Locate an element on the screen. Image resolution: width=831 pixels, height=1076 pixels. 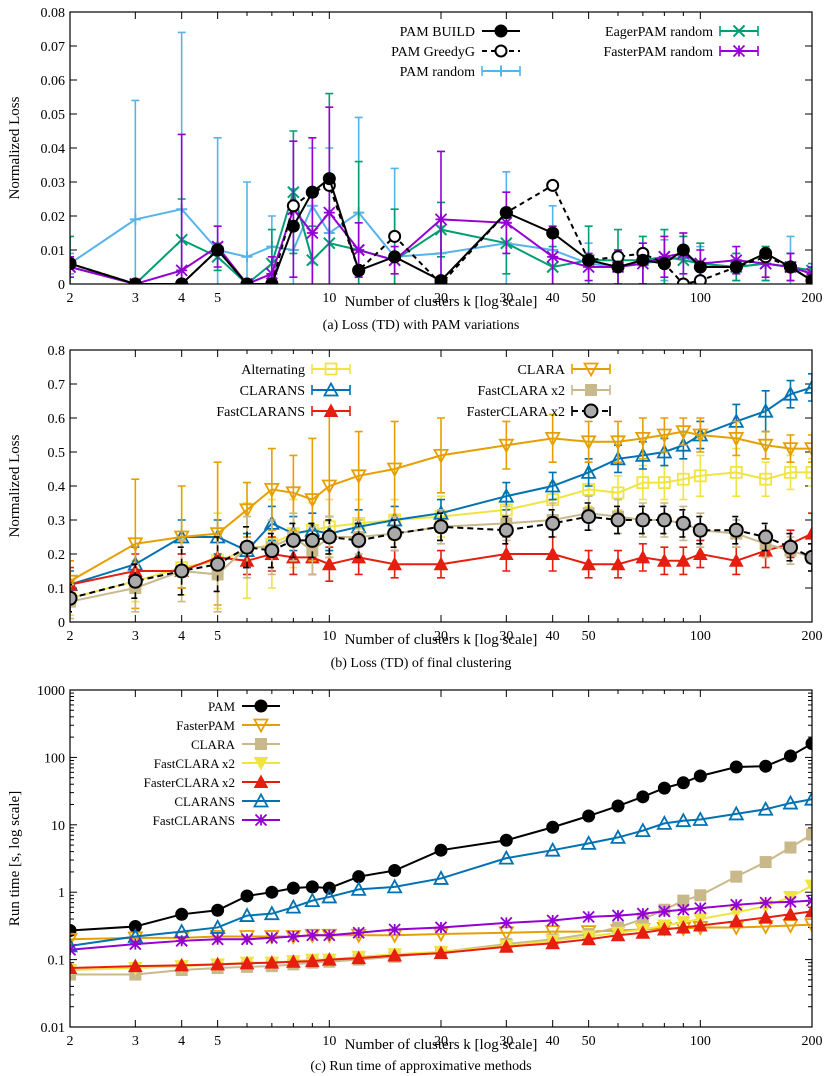
legend-label: PAM is located at coordinates (221, 706).